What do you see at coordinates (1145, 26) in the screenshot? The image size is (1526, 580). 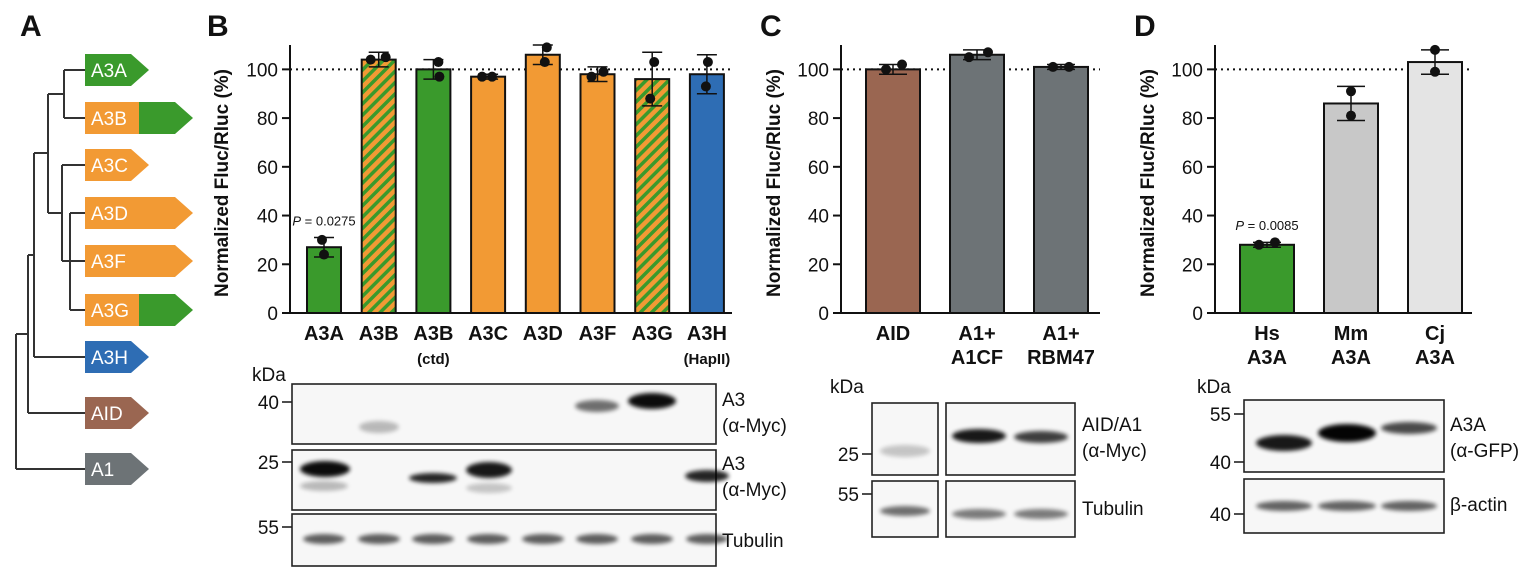 I see `panel-letter-d: D` at bounding box center [1145, 26].